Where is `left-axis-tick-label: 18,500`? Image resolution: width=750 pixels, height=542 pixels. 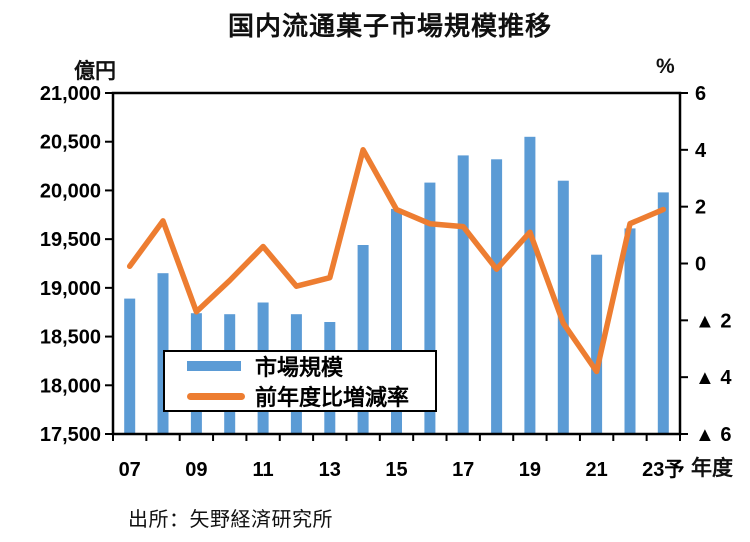 left-axis-tick-label: 18,500 is located at coordinates (70, 338).